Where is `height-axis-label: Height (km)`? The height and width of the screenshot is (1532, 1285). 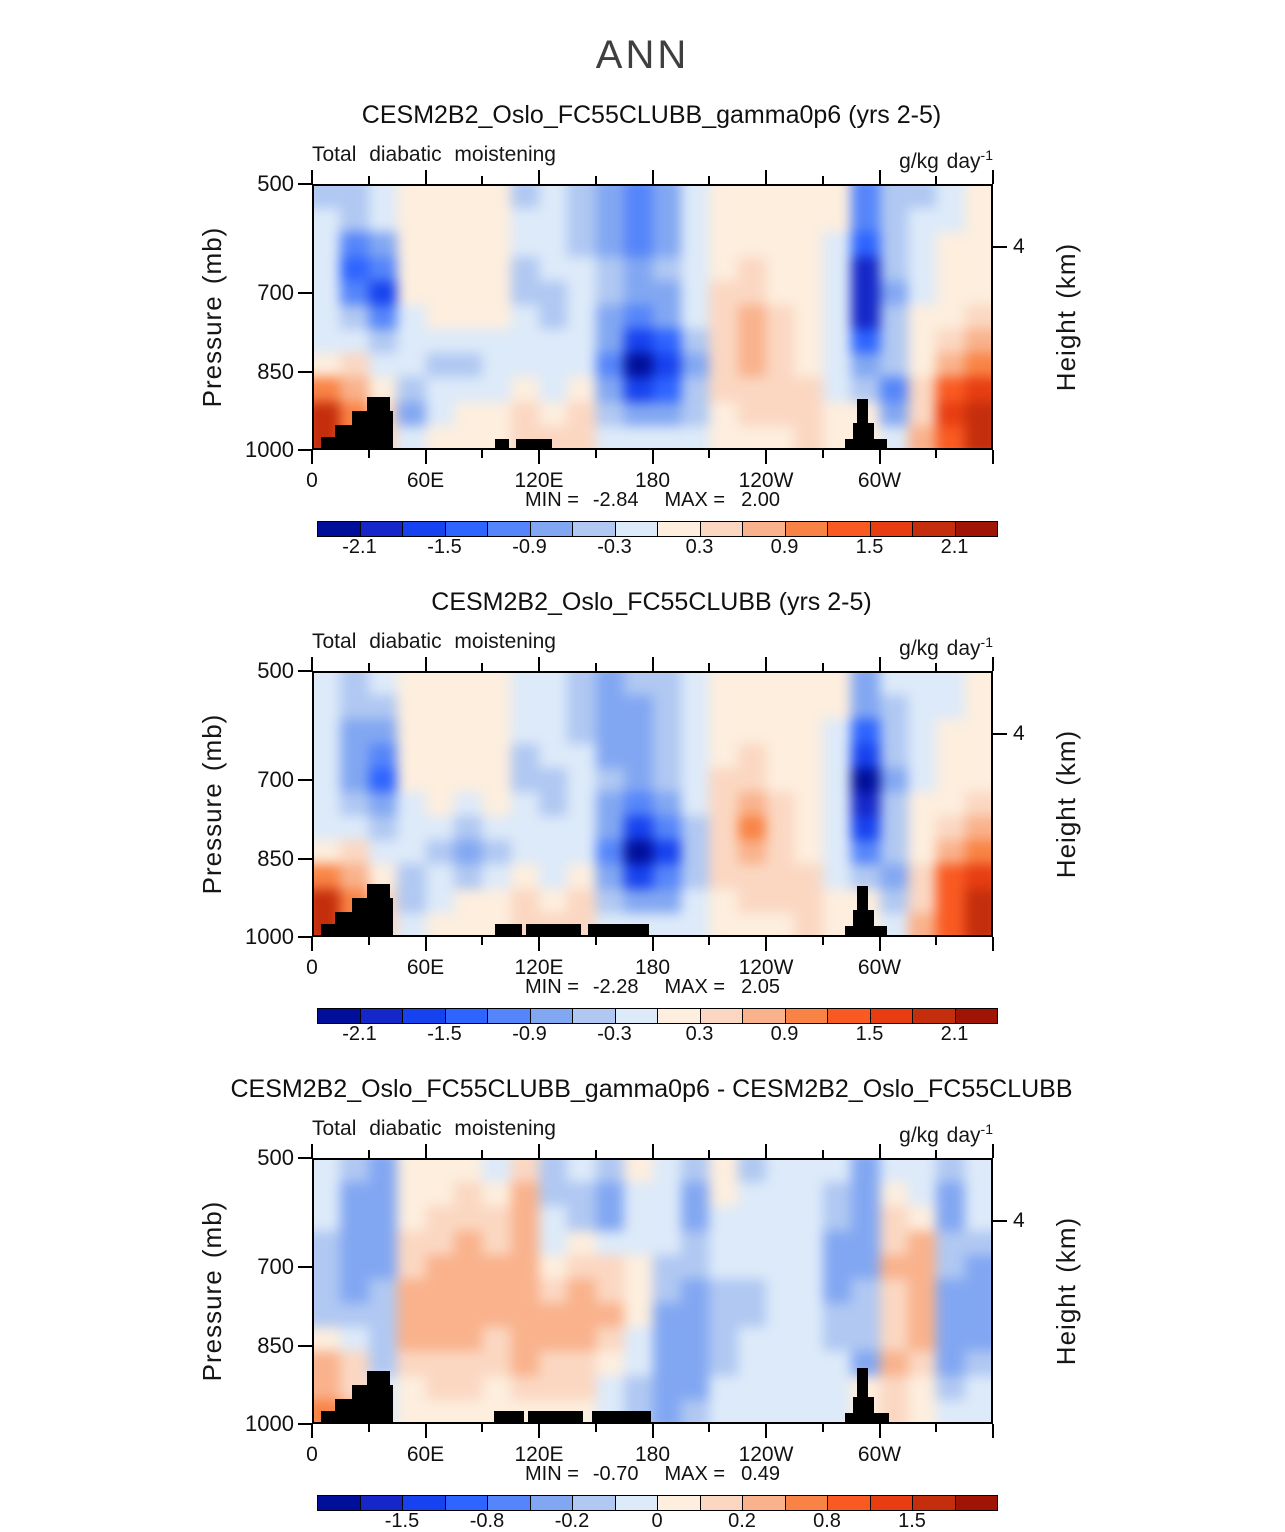
height-axis-label: Height (km) is located at coordinates (1066, 804).